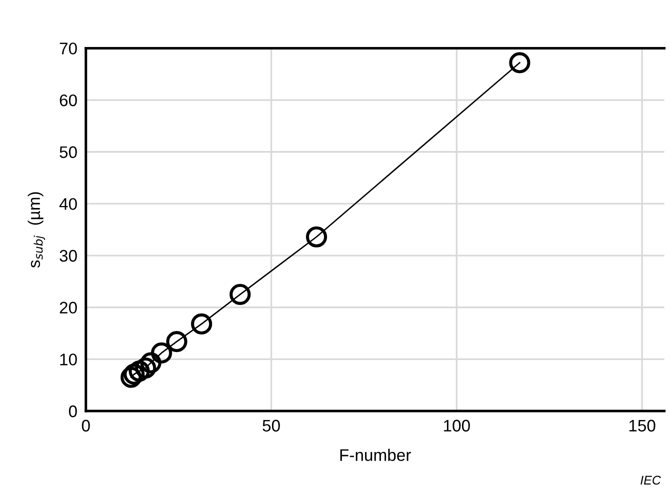 Image resolution: width=671 pixels, height=497 pixels. I want to click on y-tick-label: 0, so click(72, 411).